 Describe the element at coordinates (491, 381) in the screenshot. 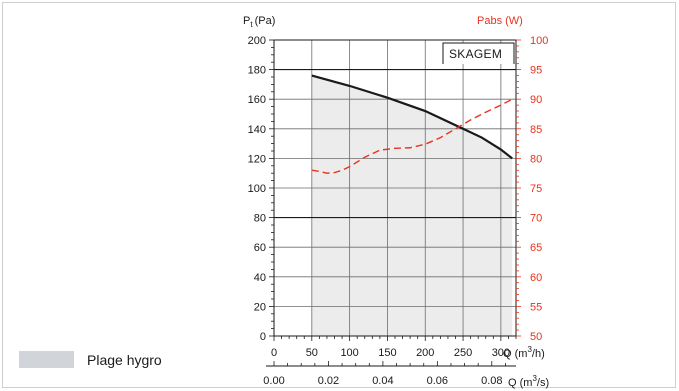

I see `x2-tick-label: 0.08` at that location.